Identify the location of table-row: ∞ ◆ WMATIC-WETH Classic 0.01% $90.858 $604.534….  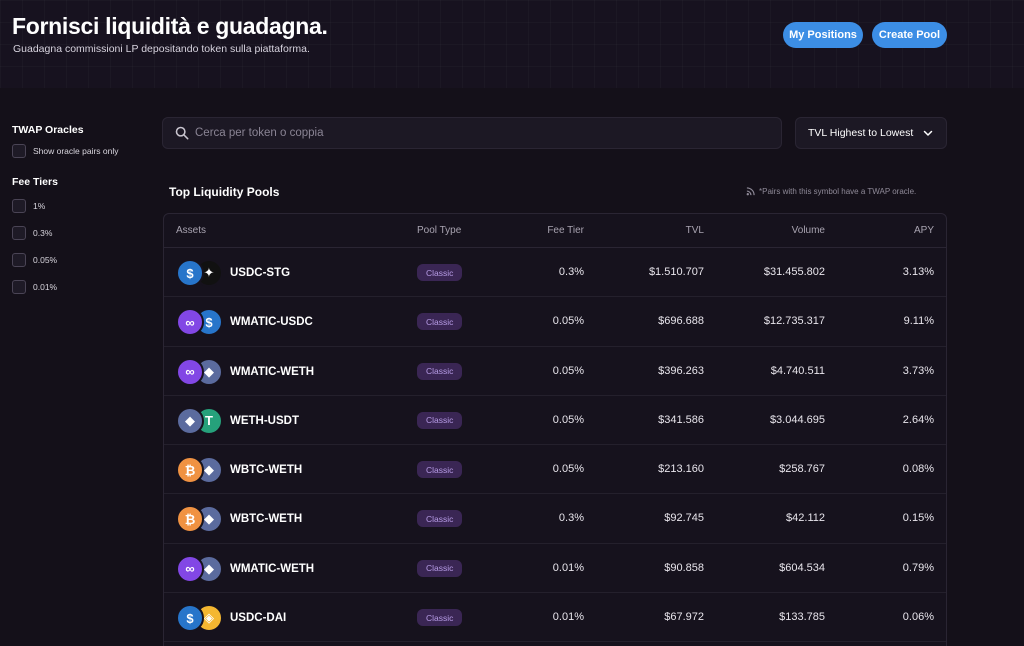
(555, 569).